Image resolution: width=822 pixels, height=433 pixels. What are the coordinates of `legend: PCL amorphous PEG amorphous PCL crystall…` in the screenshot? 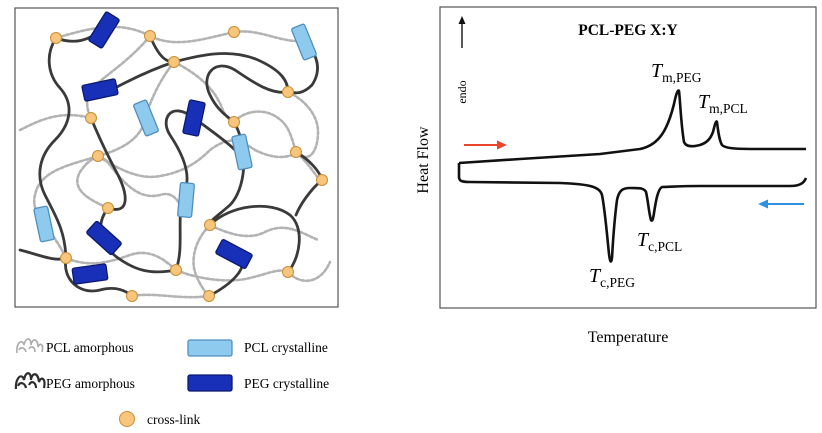 It's located at (171, 382).